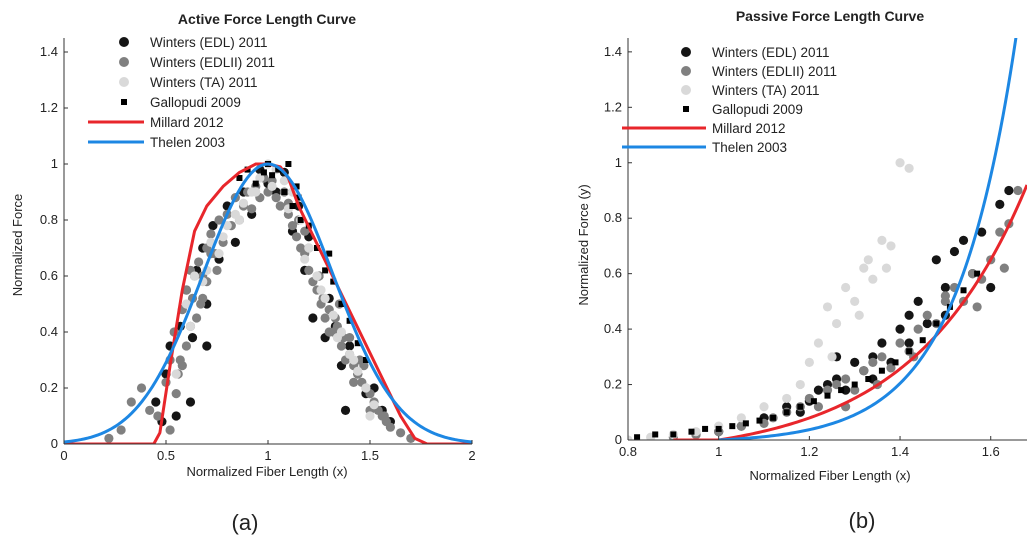 The height and width of the screenshot is (536, 1027). I want to click on chart-a-xlabel: Normalized Fiber Length (x), so click(266, 471).